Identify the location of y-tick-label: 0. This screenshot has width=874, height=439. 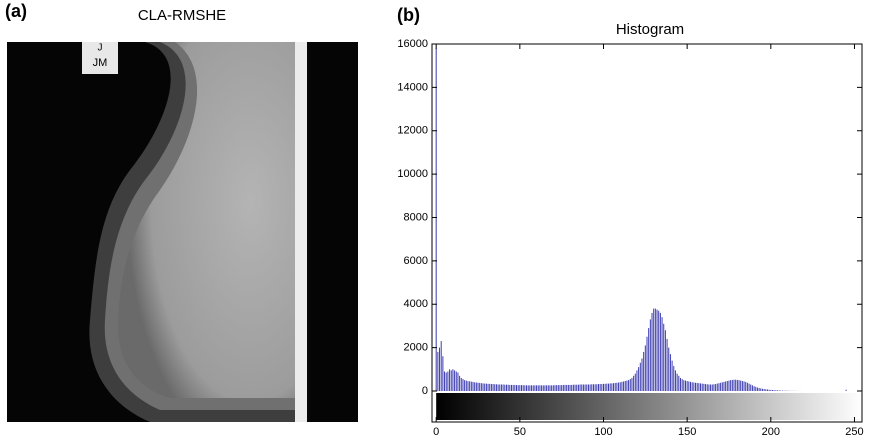
(425, 391).